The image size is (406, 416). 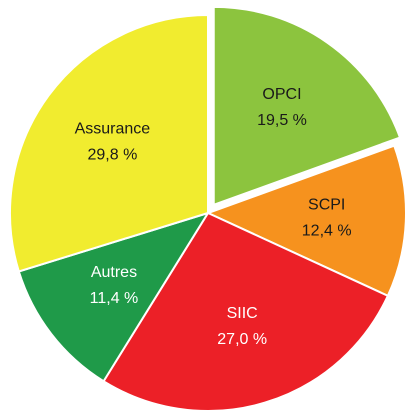 What do you see at coordinates (281, 94) in the screenshot?
I see `slice-label: OPCI` at bounding box center [281, 94].